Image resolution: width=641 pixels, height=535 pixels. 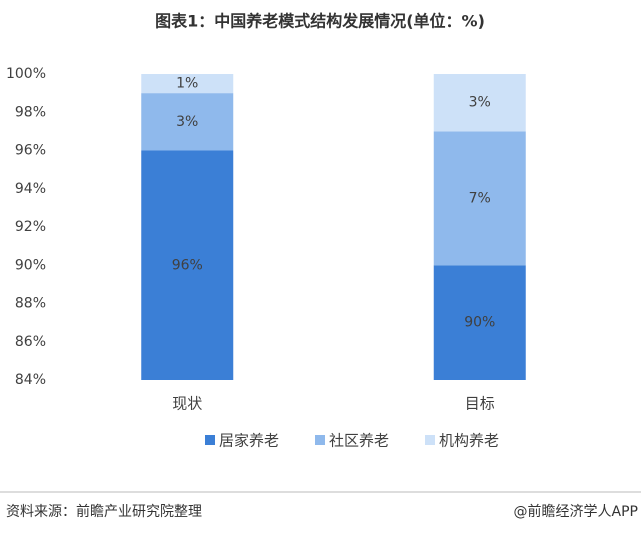 I want to click on data-label: 90%, so click(x=479, y=323).